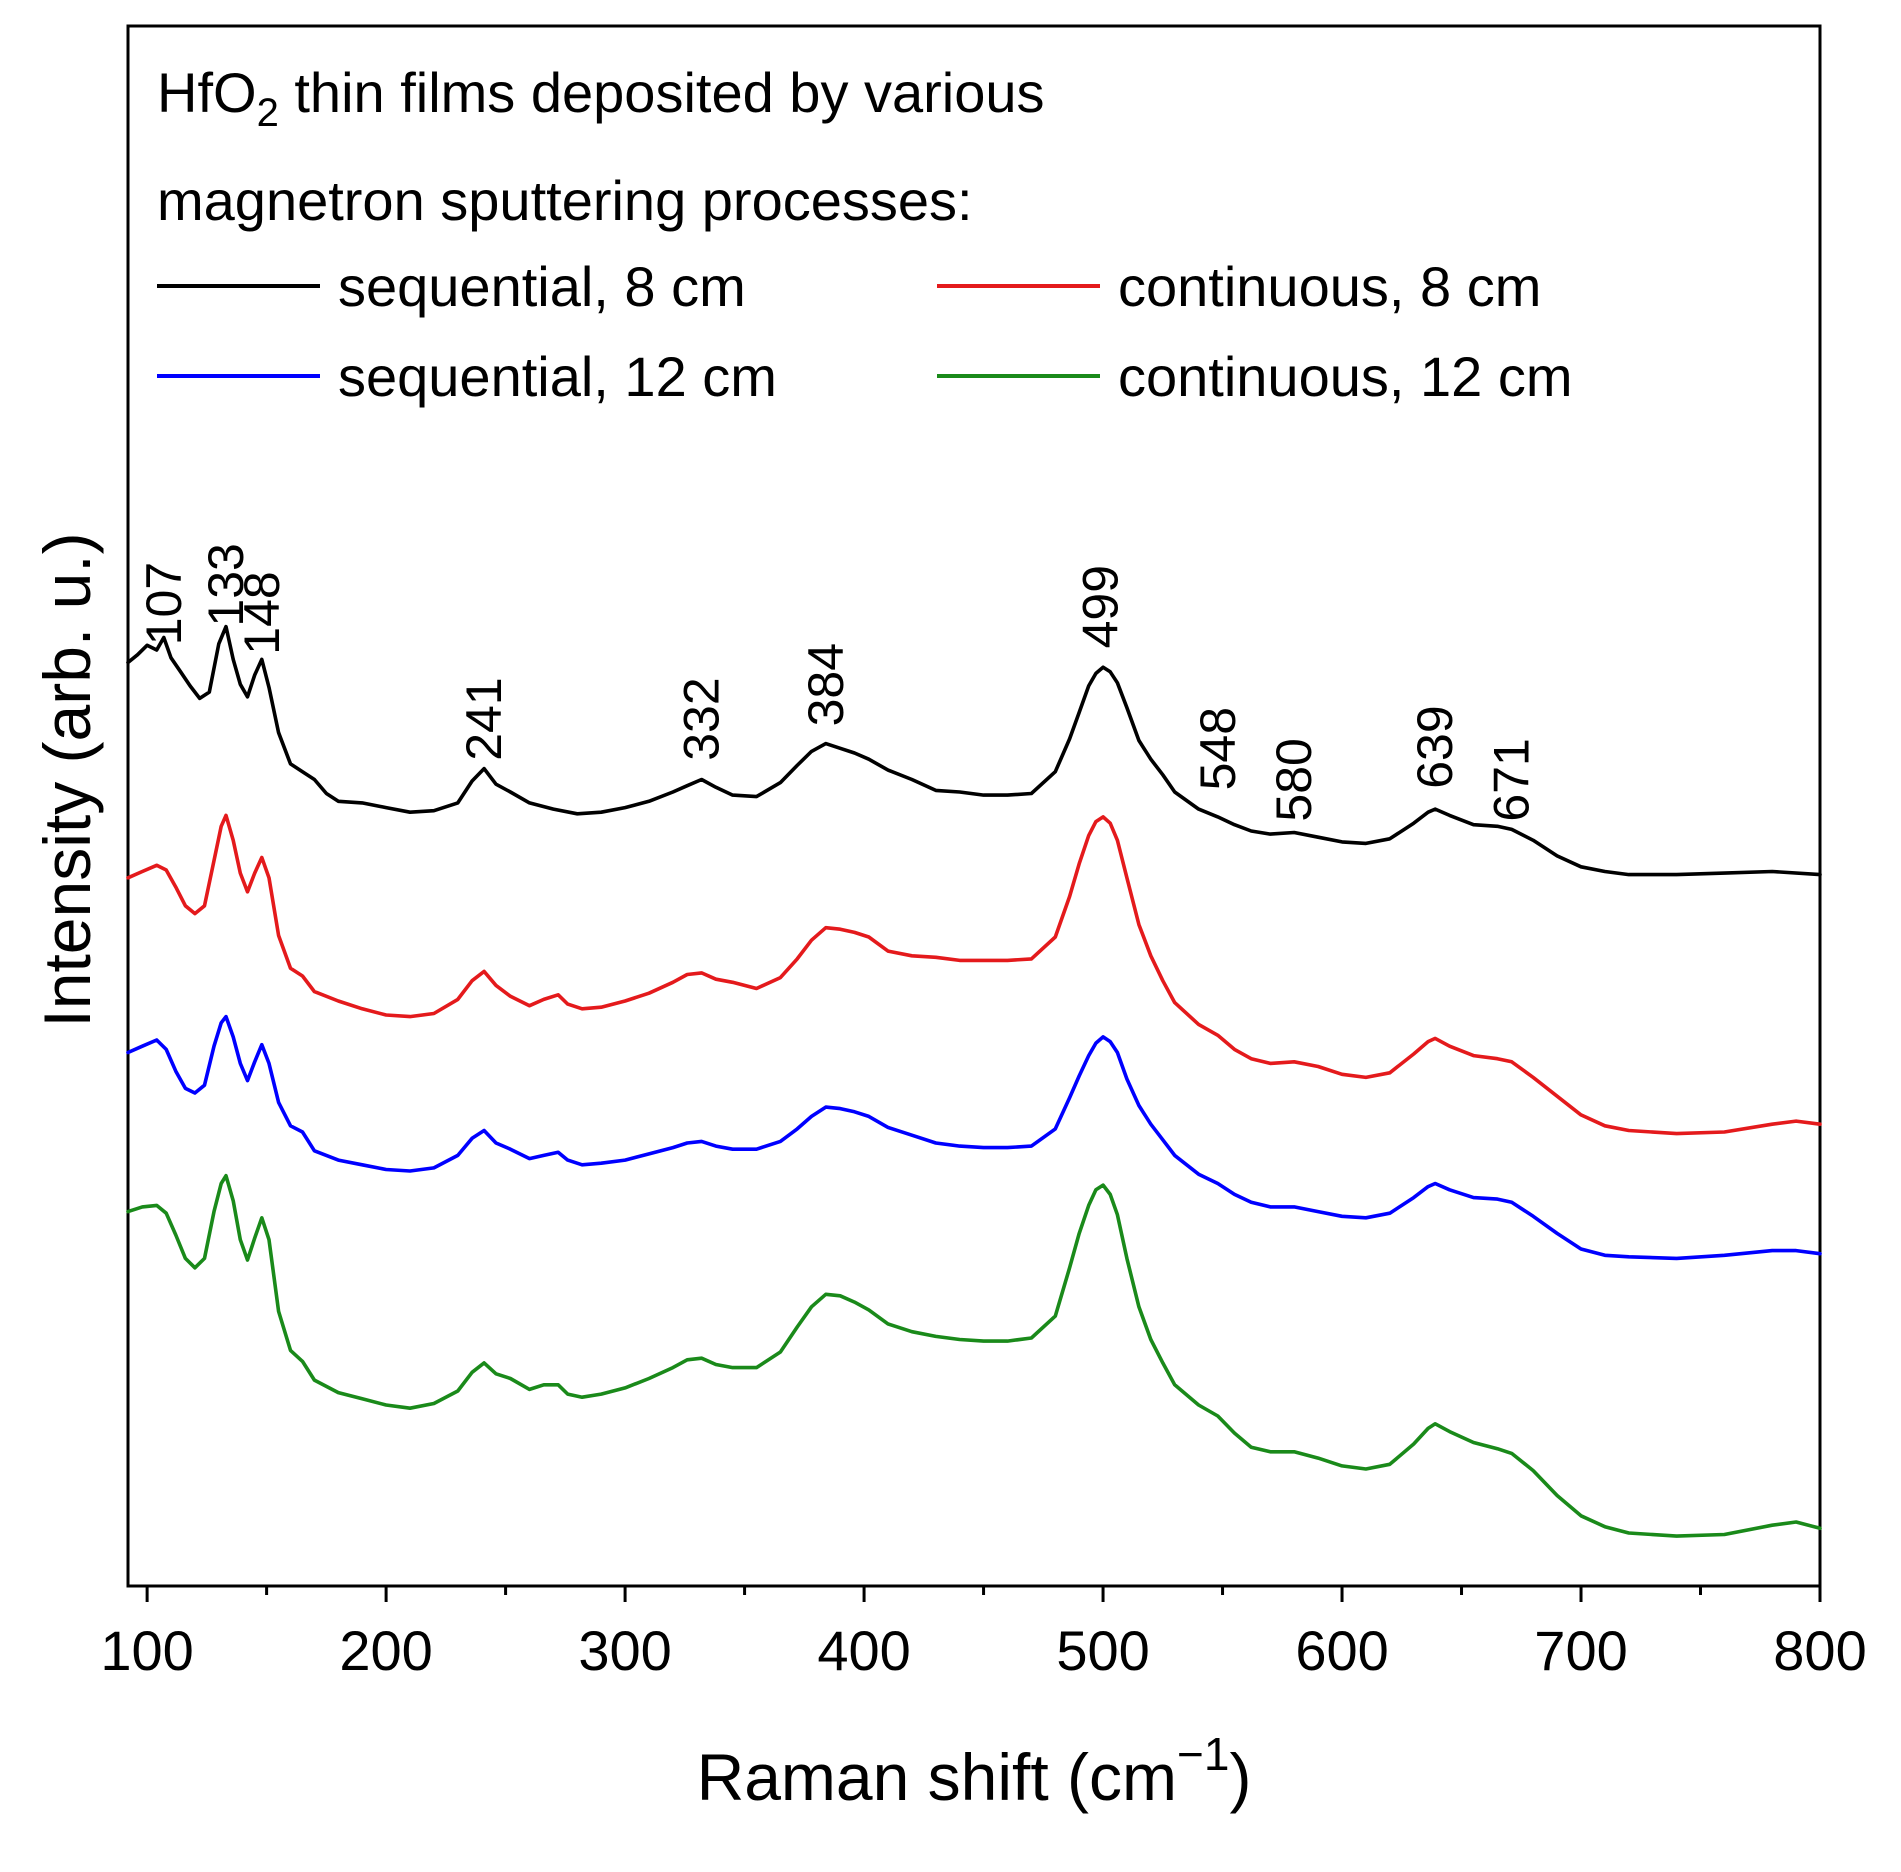 The height and width of the screenshot is (1872, 1901). What do you see at coordinates (164, 603) in the screenshot?
I see `peak-label-107: 107` at bounding box center [164, 603].